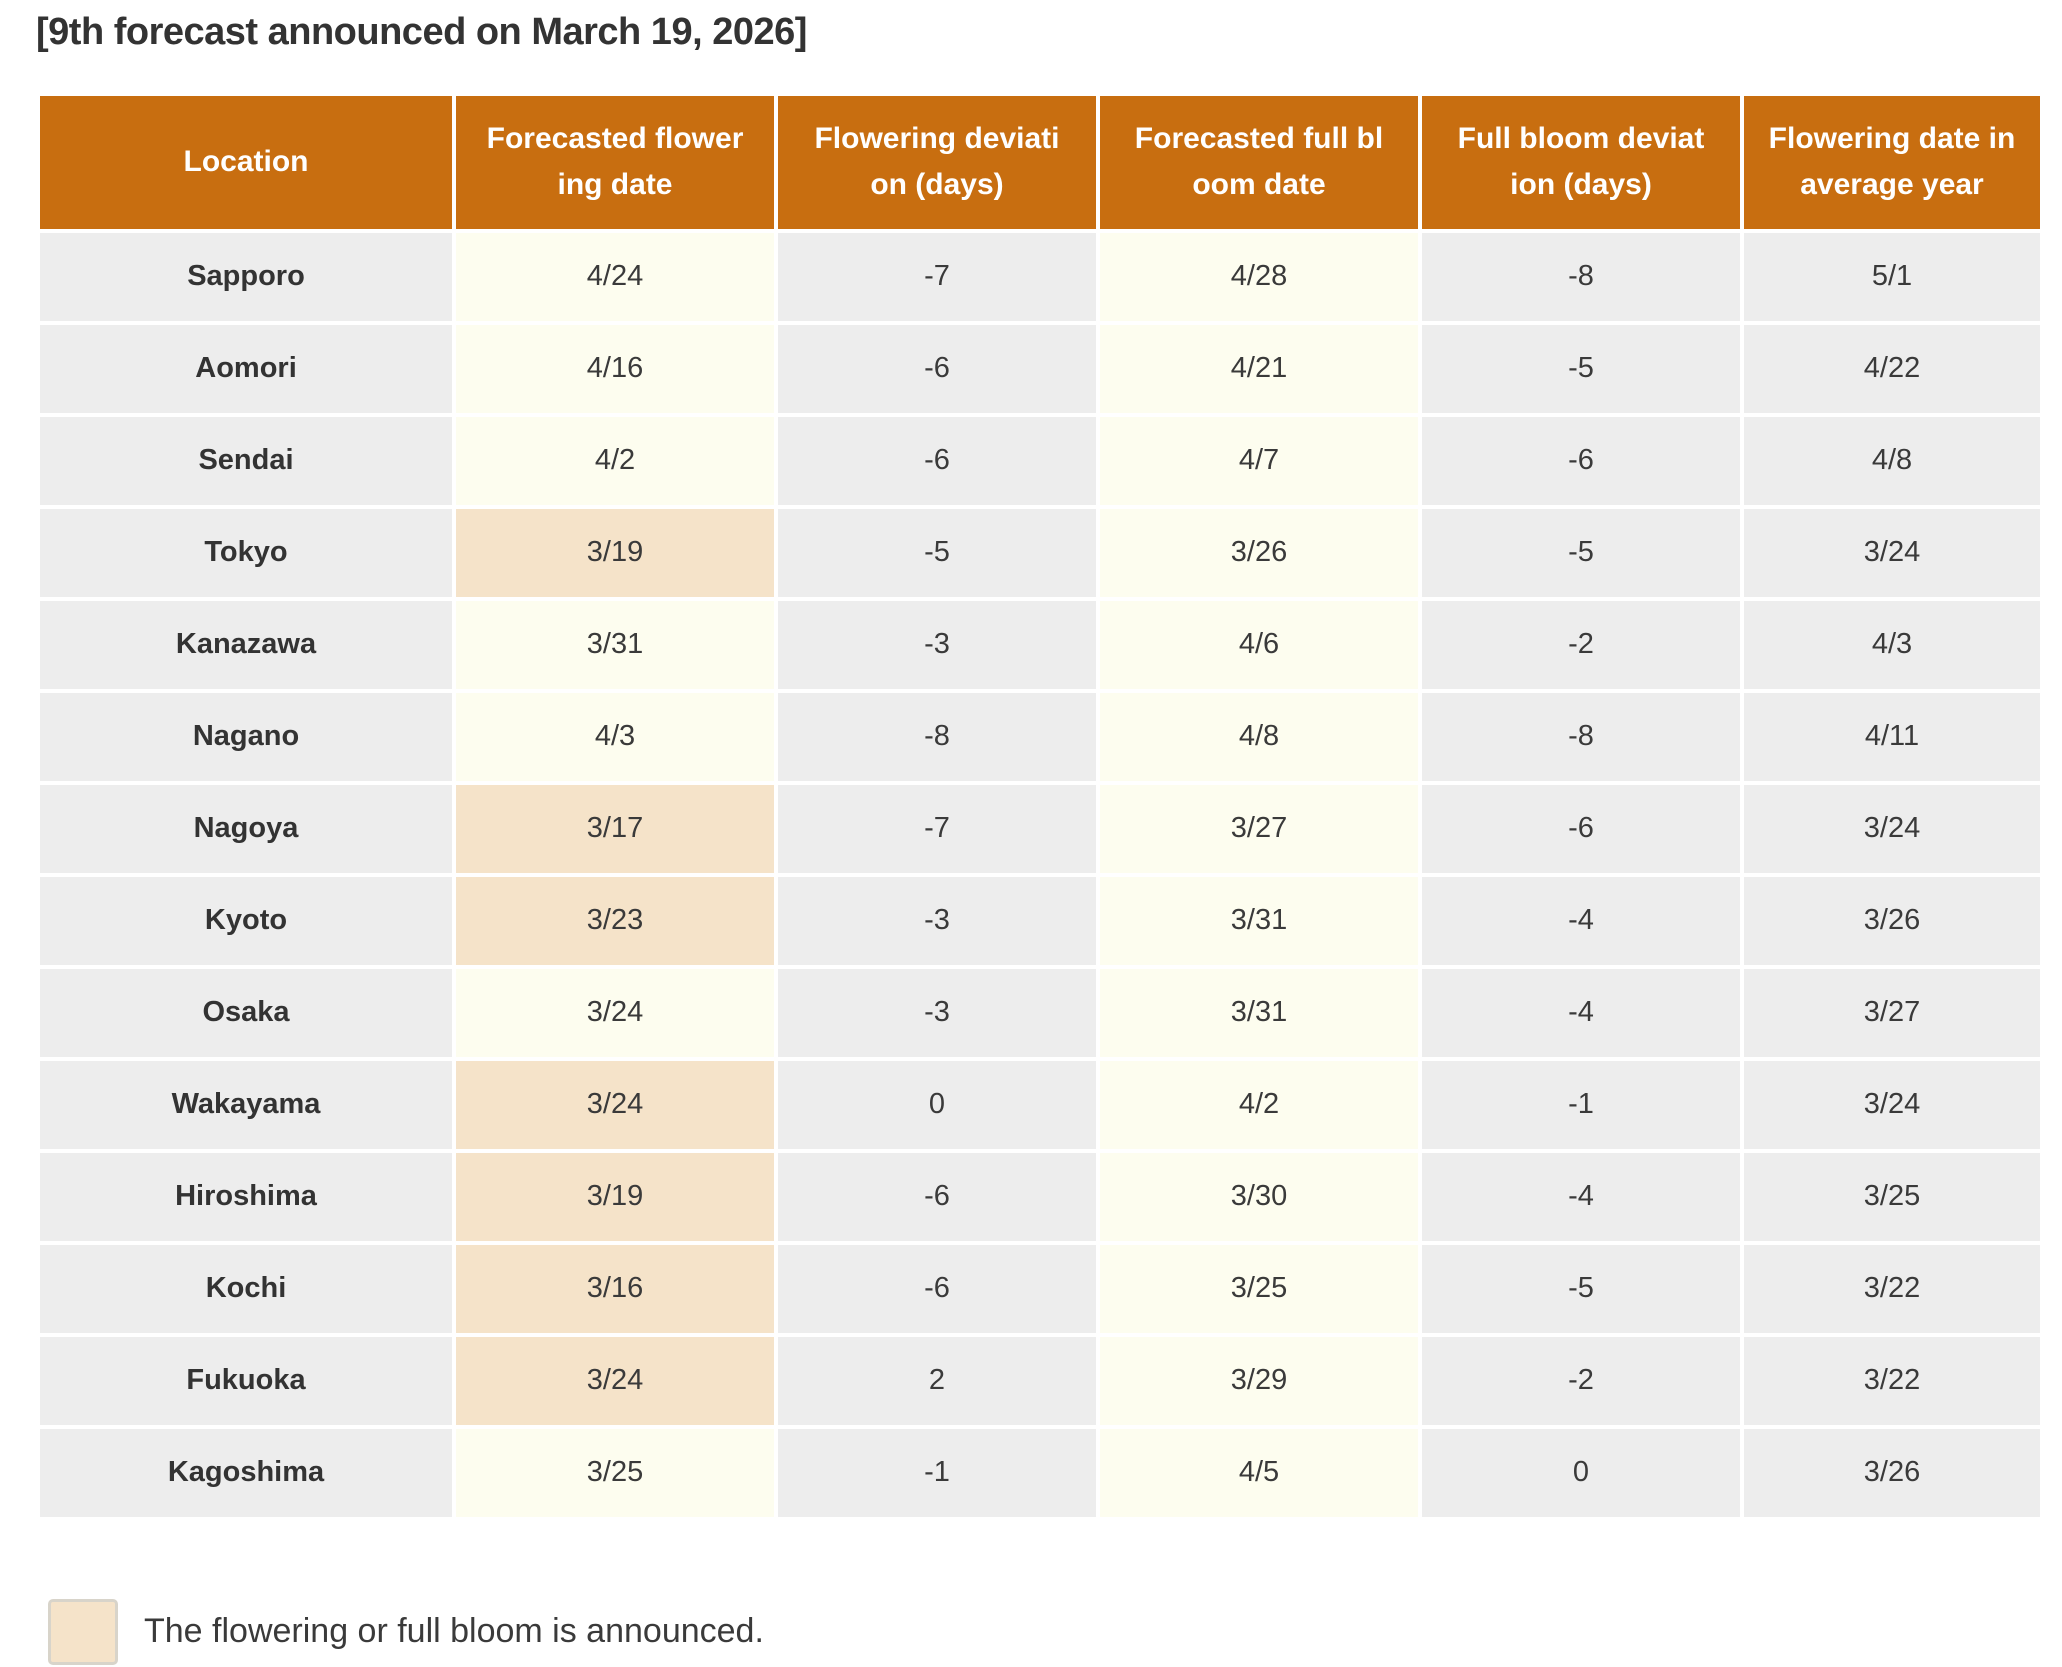  Describe the element at coordinates (1259, 644) in the screenshot. I see `forecasted-full-bloom-date-cell: 4/6` at that location.